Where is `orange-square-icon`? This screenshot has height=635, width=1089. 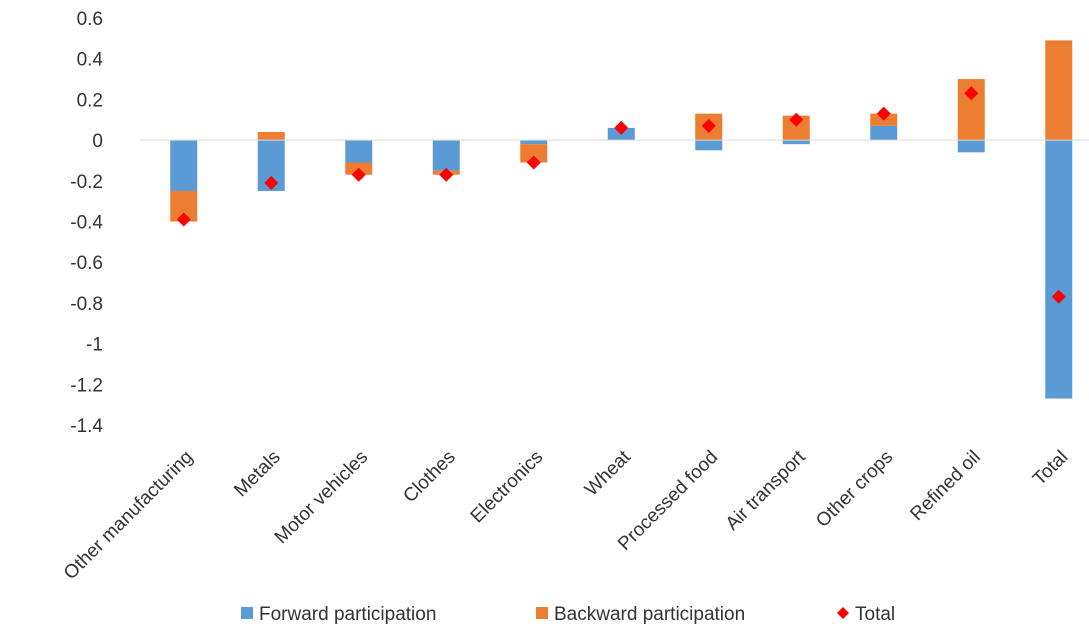
orange-square-icon is located at coordinates (542, 613).